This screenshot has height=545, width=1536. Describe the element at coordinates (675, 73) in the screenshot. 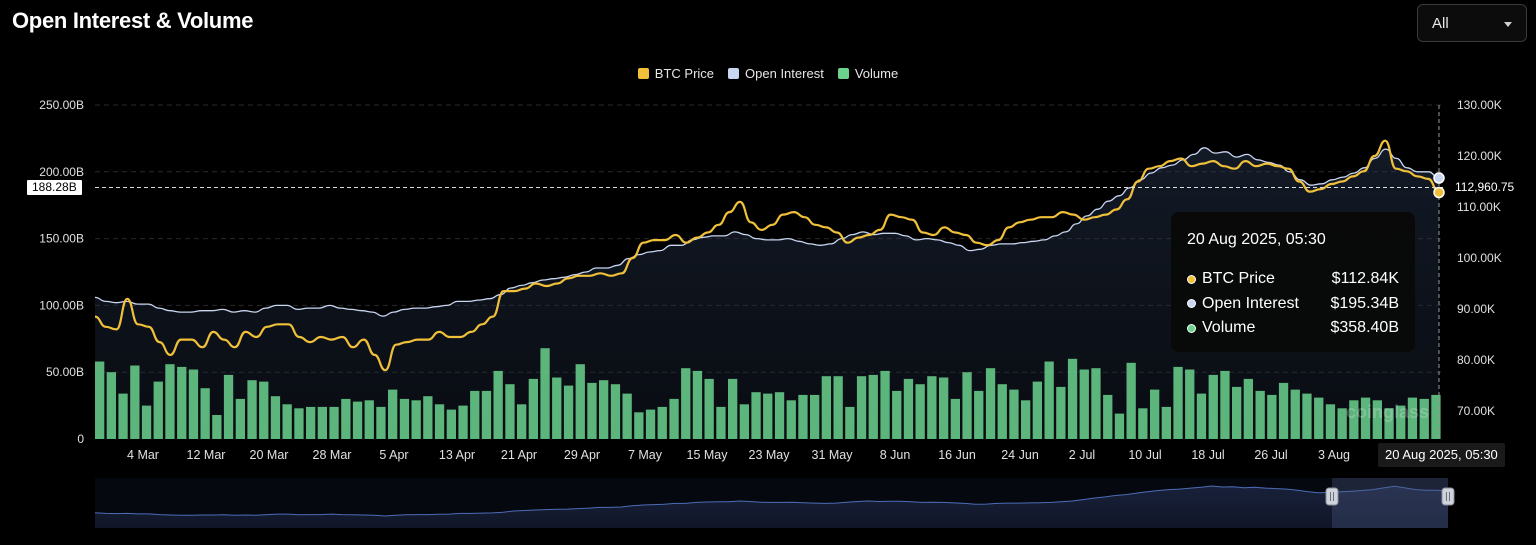

I see `legend-item-btc-price: BTC Price` at that location.